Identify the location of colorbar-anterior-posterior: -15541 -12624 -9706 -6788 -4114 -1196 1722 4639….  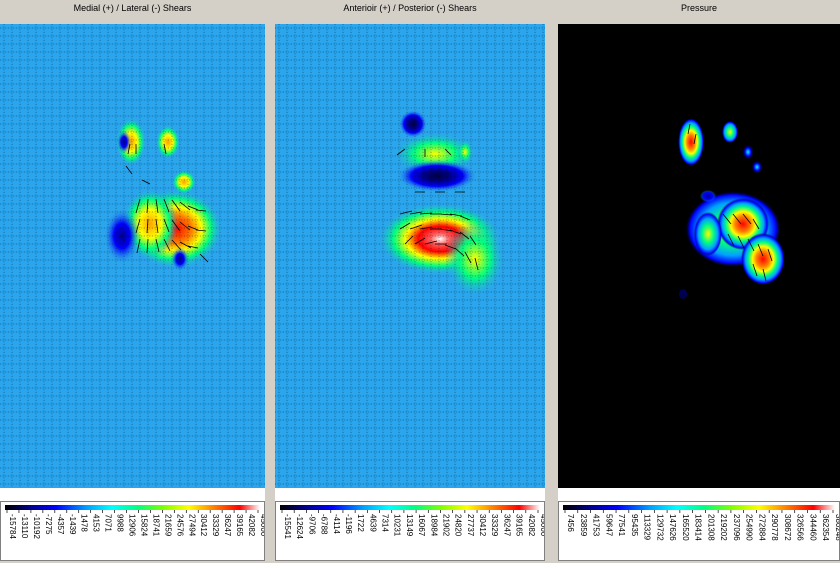
(412, 522).